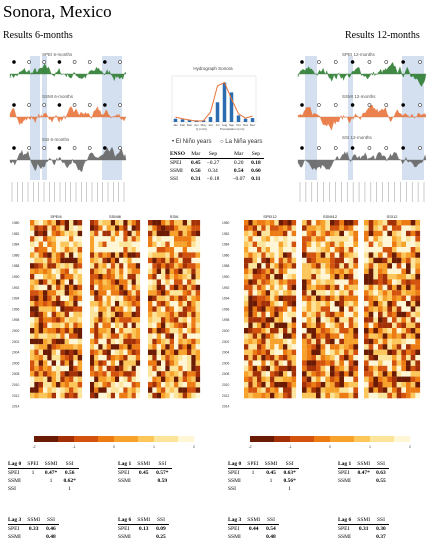 The image size is (434, 550). Describe the element at coordinates (381, 537) in the screenshot. I see `corr-cell: 0.37` at that location.